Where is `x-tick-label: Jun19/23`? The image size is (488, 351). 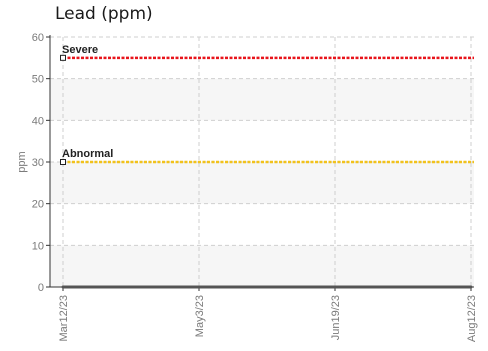
x-tick-label: Jun19/23 is located at coordinates (336, 317).